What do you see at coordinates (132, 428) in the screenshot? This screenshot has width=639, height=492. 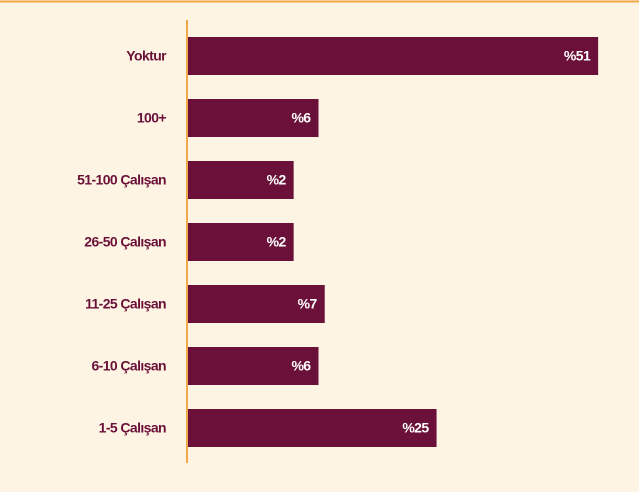 I see `category-label: 1-5 Çalışan` at bounding box center [132, 428].